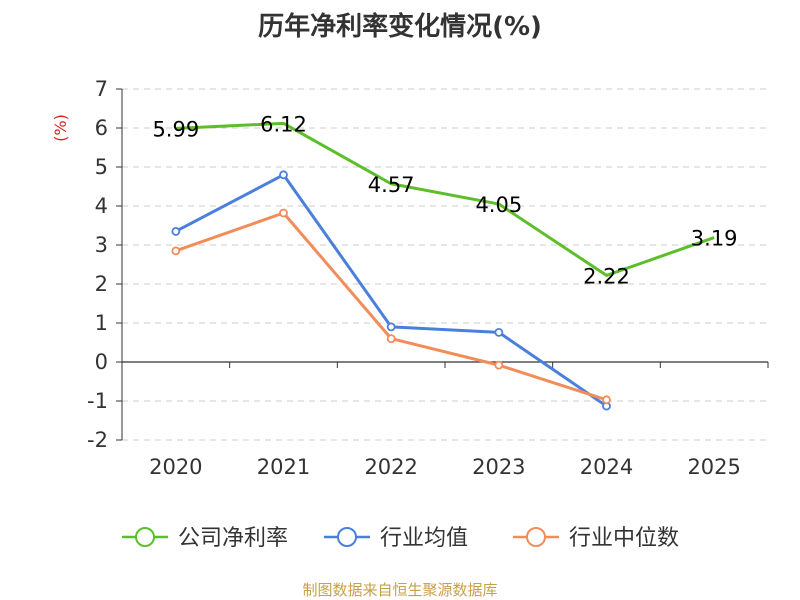 The width and height of the screenshot is (800, 600). What do you see at coordinates (283, 467) in the screenshot?
I see `x-tick-label: 2021` at bounding box center [283, 467].